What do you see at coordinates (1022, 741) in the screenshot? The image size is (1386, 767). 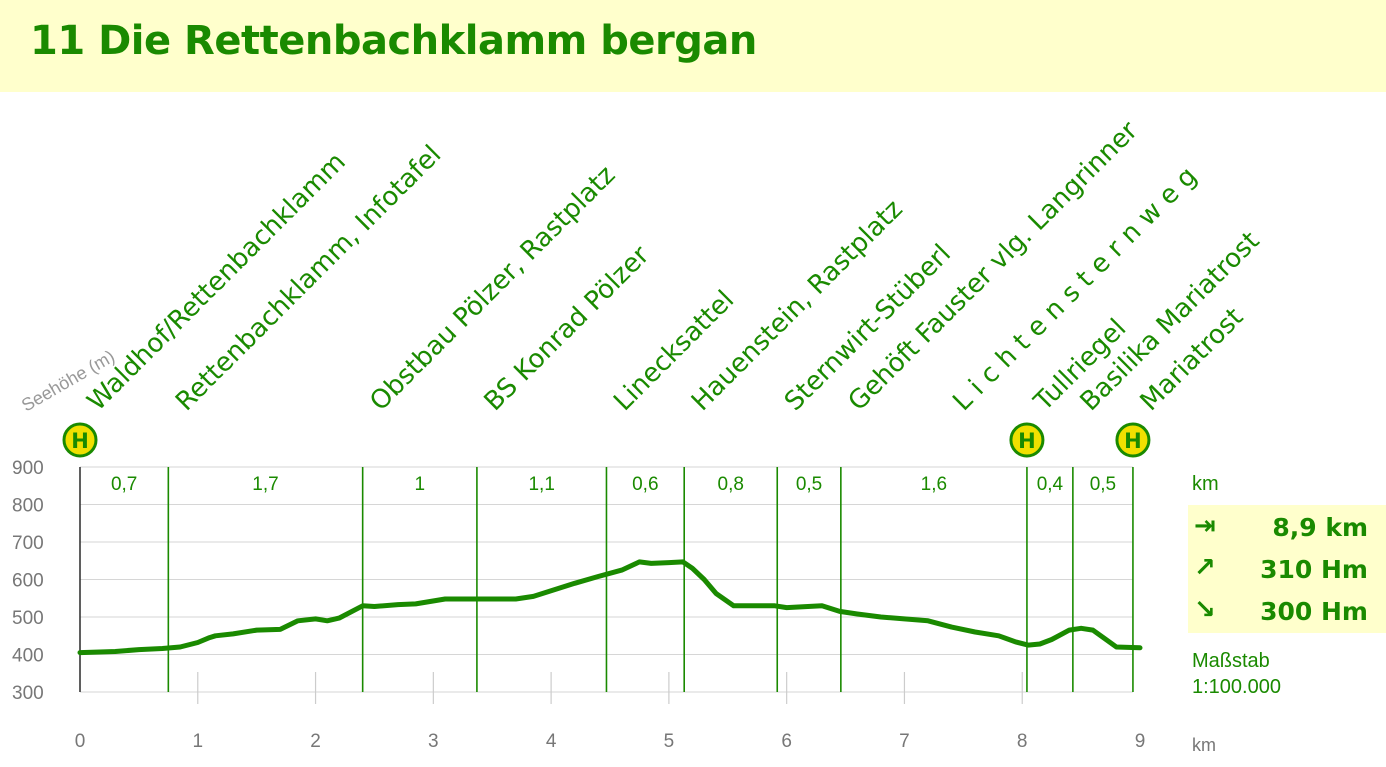 I see `x-tick-label: 8` at bounding box center [1022, 741].